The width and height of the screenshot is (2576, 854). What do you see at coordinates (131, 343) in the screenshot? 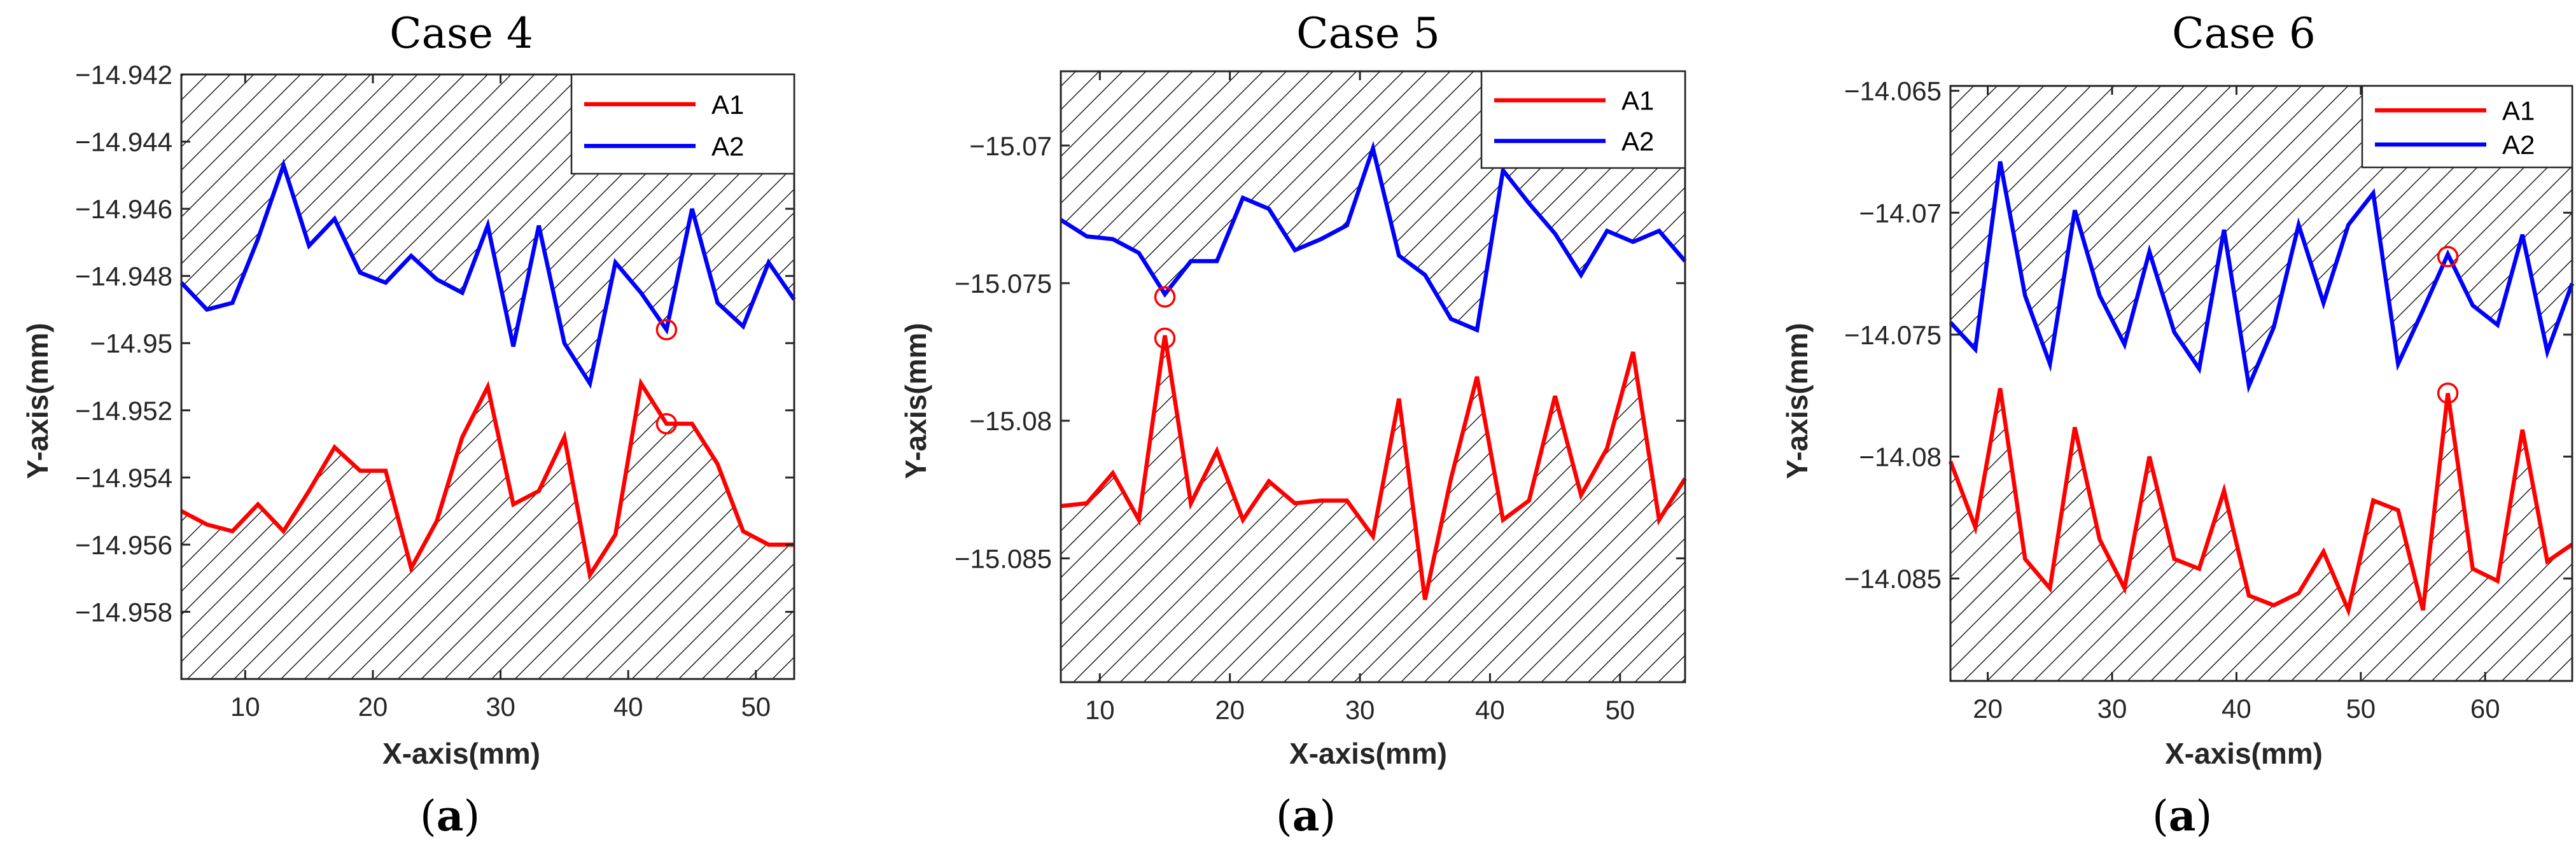
I see `y-tick-label: −14.95` at bounding box center [131, 343].